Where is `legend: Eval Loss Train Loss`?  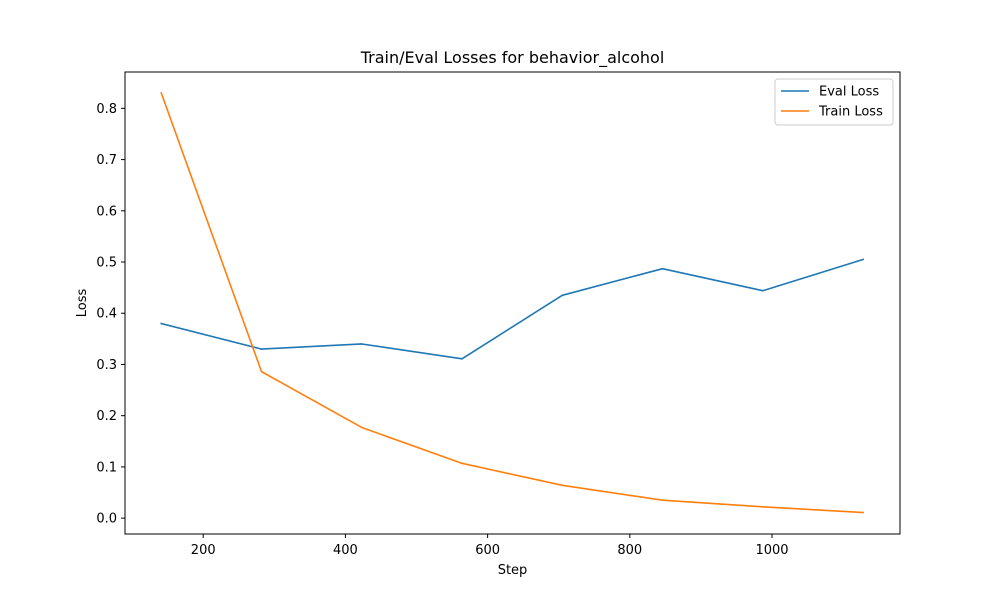 legend: Eval Loss Train Loss is located at coordinates (834, 102).